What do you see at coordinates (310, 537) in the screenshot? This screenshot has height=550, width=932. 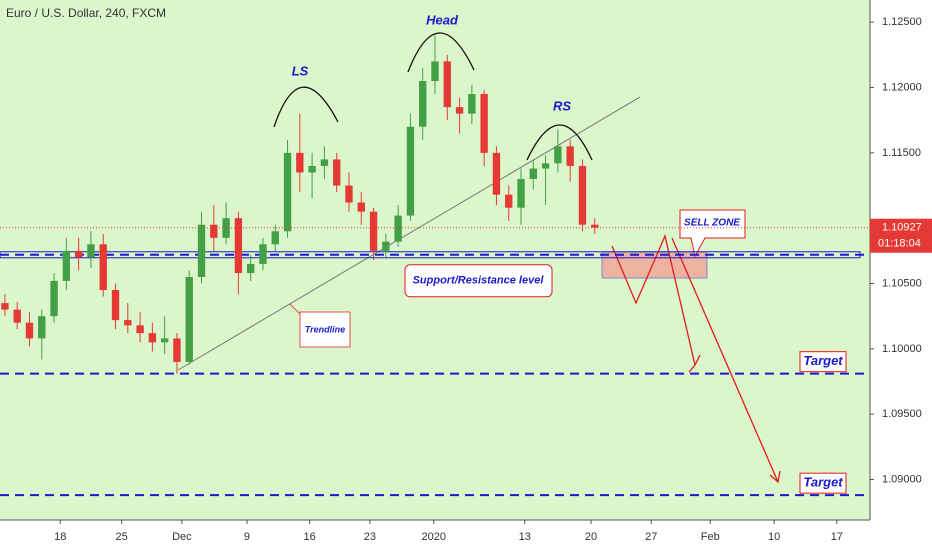 I see `x-tick-label: 16` at bounding box center [310, 537].